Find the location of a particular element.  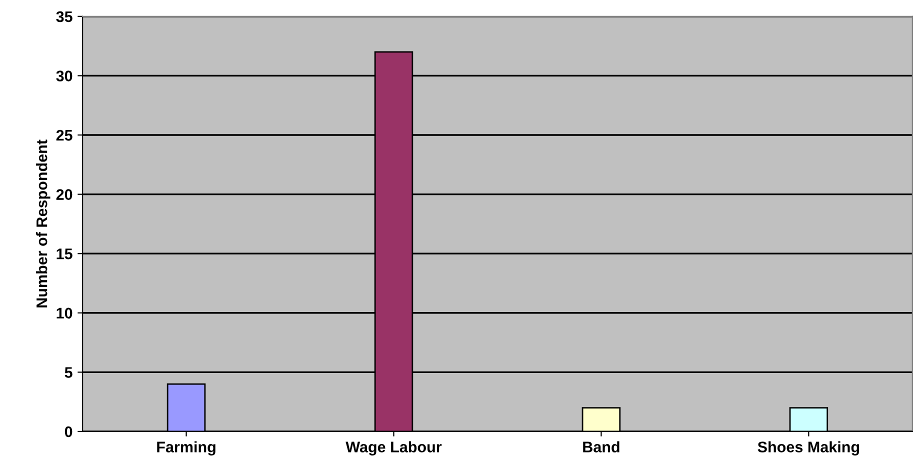

y-tick-label: 35 is located at coordinates (64, 16).